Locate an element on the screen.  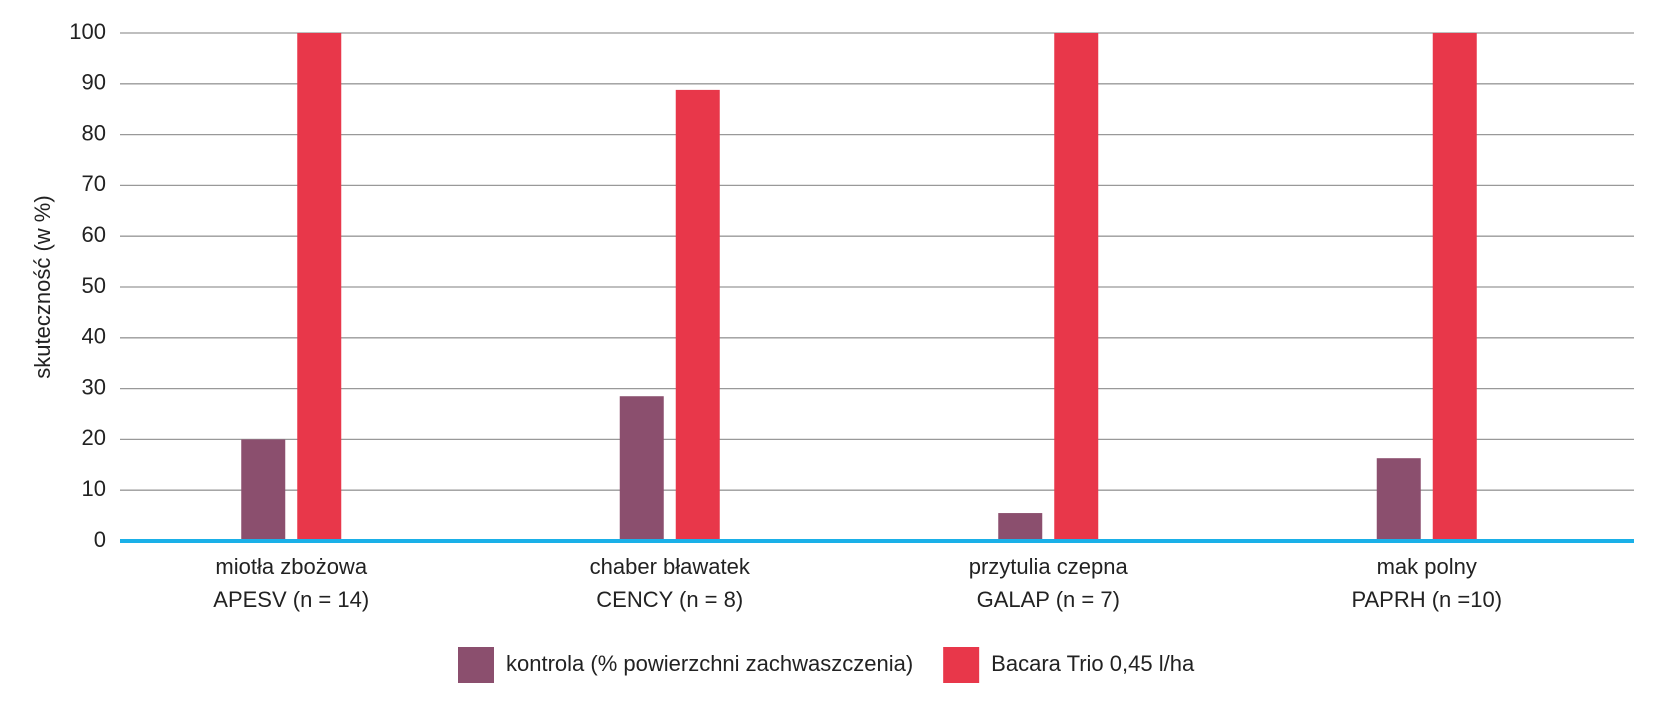
x-tick-label: APESV (n = 14) is located at coordinates (291, 599).